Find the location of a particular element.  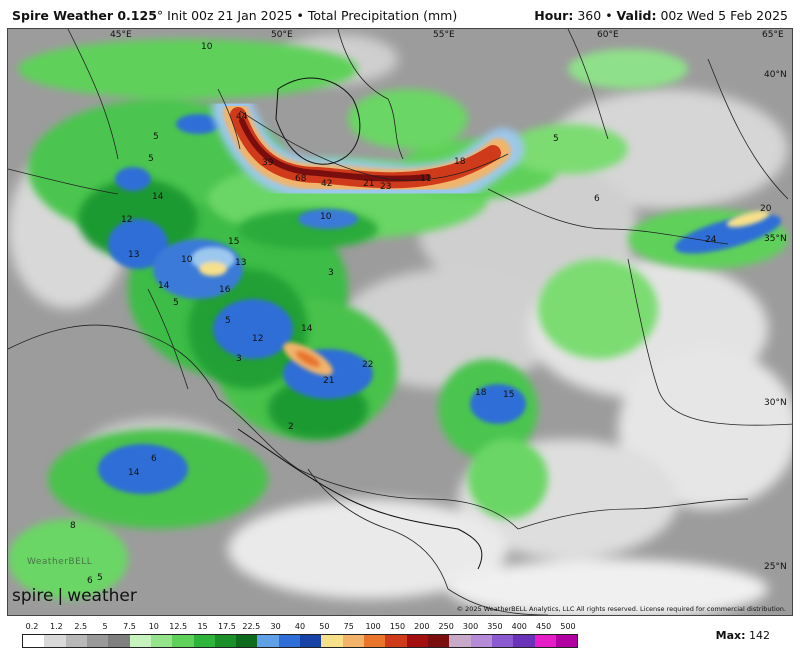

logo-weather: weather is located at coordinates (102, 596).